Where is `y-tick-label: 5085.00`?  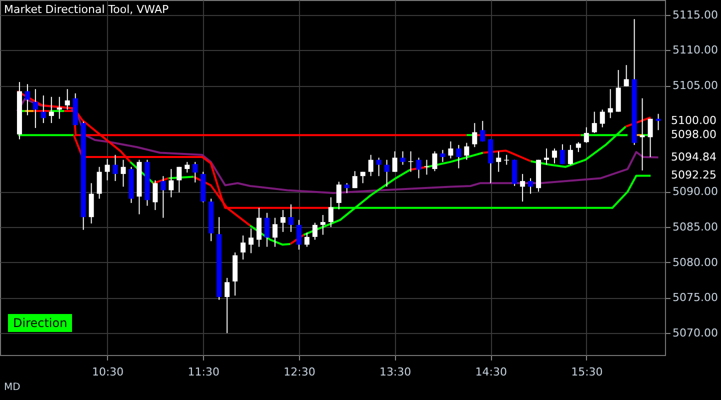 y-tick-label: 5085.00 is located at coordinates (695, 227).